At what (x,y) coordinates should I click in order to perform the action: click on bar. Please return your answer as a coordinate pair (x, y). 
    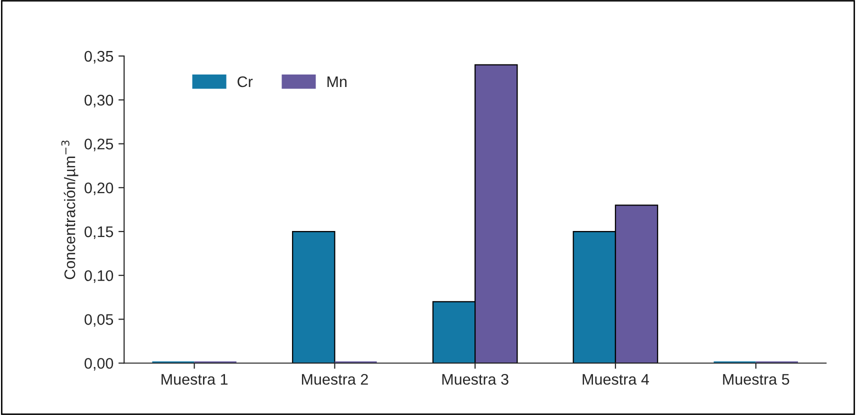
    Looking at the image, I should click on (314, 297).